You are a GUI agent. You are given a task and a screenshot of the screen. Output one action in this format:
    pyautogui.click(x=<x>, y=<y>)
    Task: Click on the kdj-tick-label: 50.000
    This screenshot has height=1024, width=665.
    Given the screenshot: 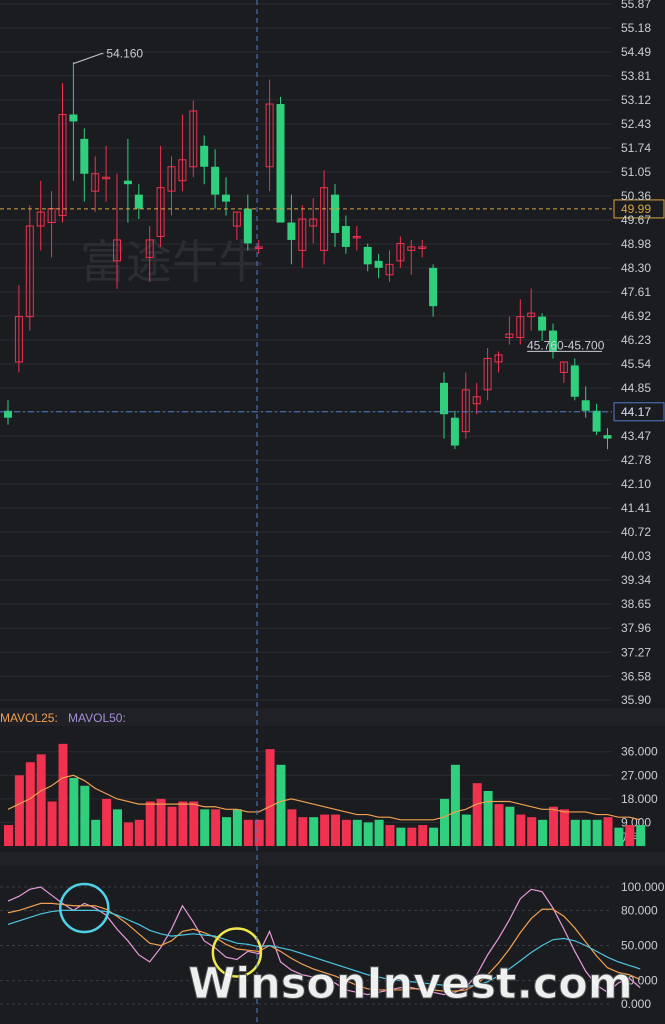 What is the action you would take?
    pyautogui.click(x=639, y=946)
    